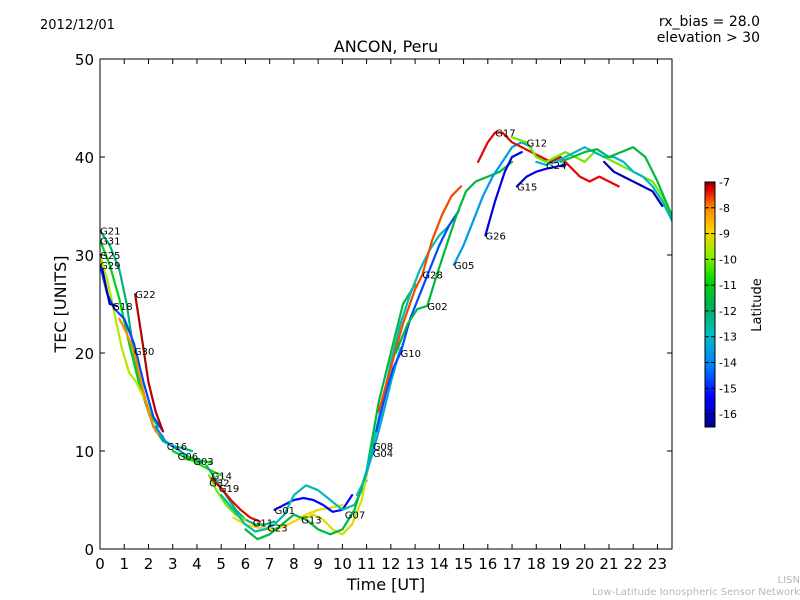 This screenshot has width=800, height=600. I want to click on colorbar-tick-label: -10, so click(728, 259).